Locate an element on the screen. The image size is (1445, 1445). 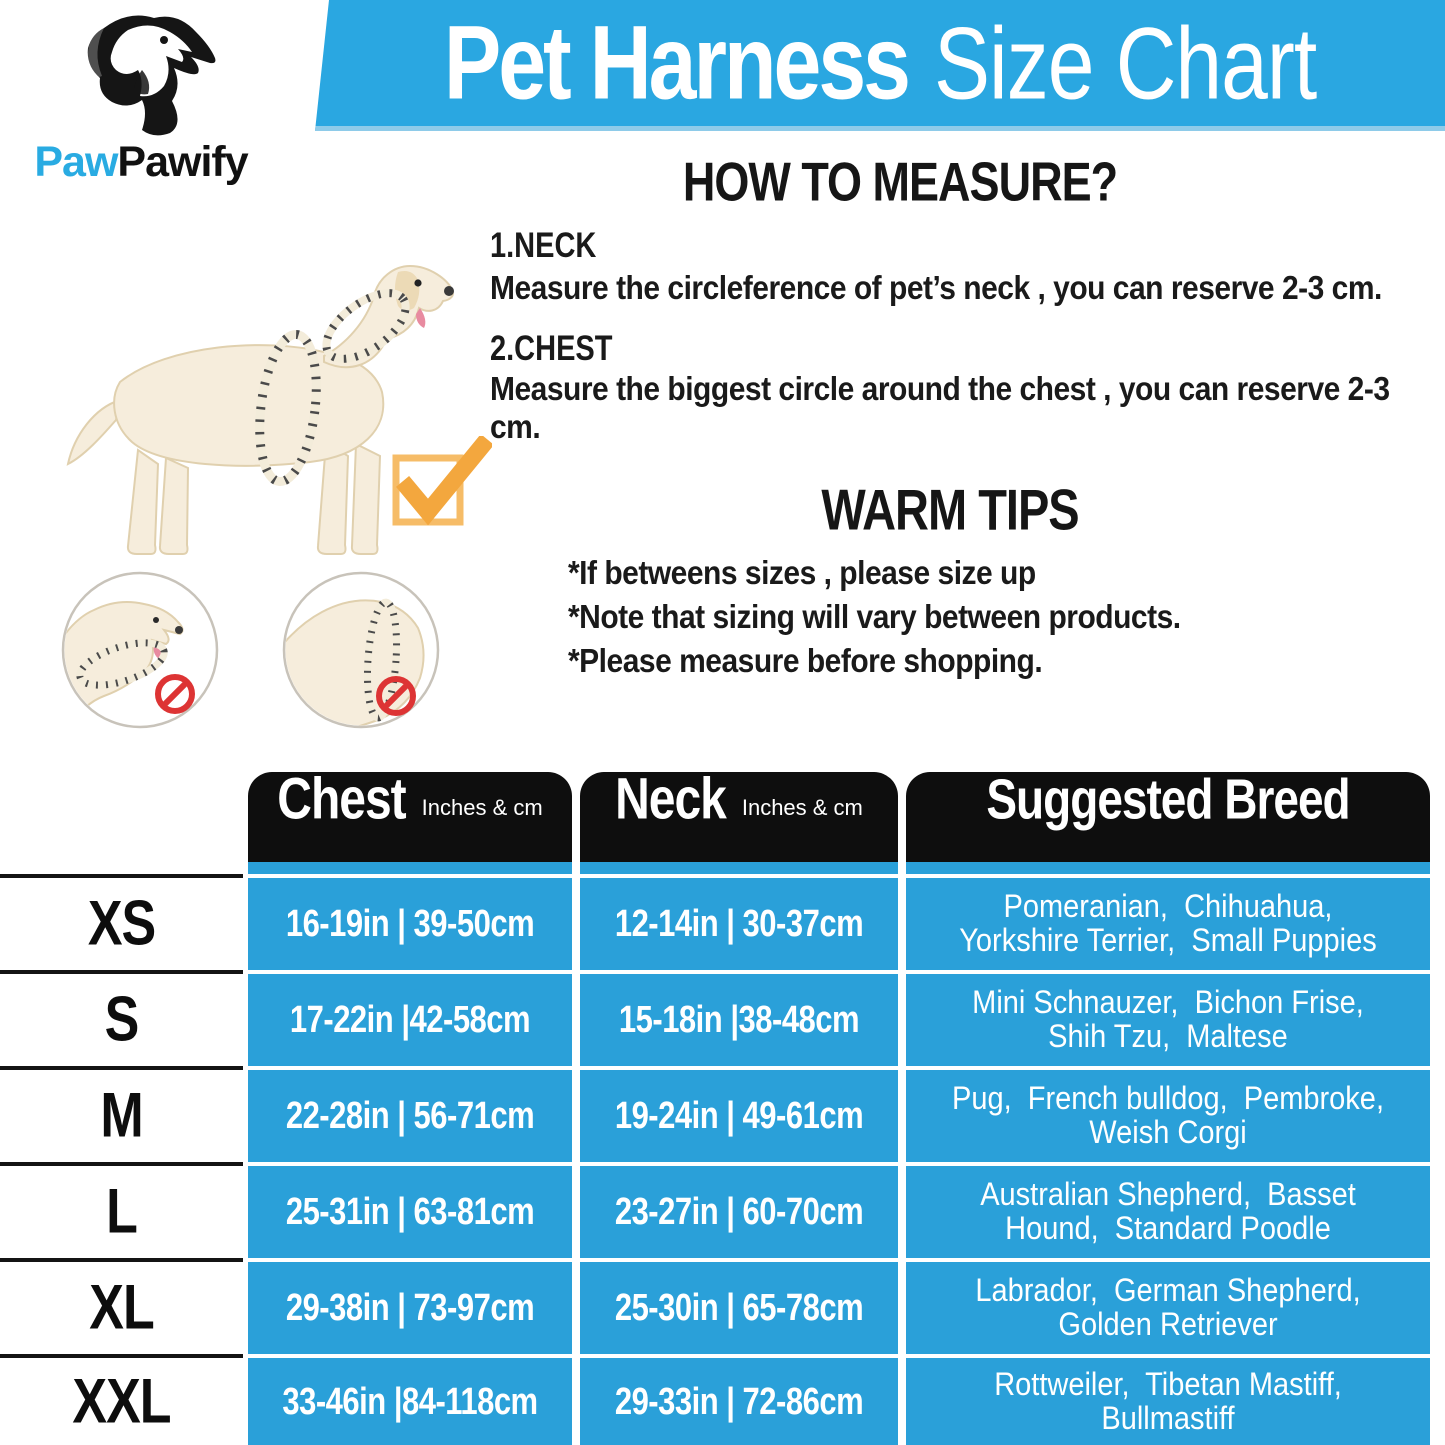
tip-3: *Please measure before shopping. is located at coordinates (805, 661).